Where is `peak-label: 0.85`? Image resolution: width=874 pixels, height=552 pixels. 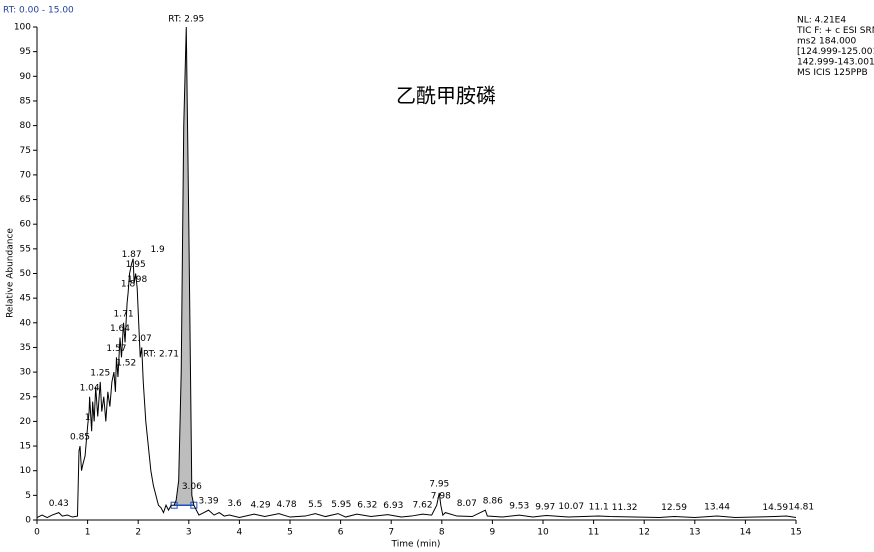
peak-label: 0.85 is located at coordinates (80, 438).